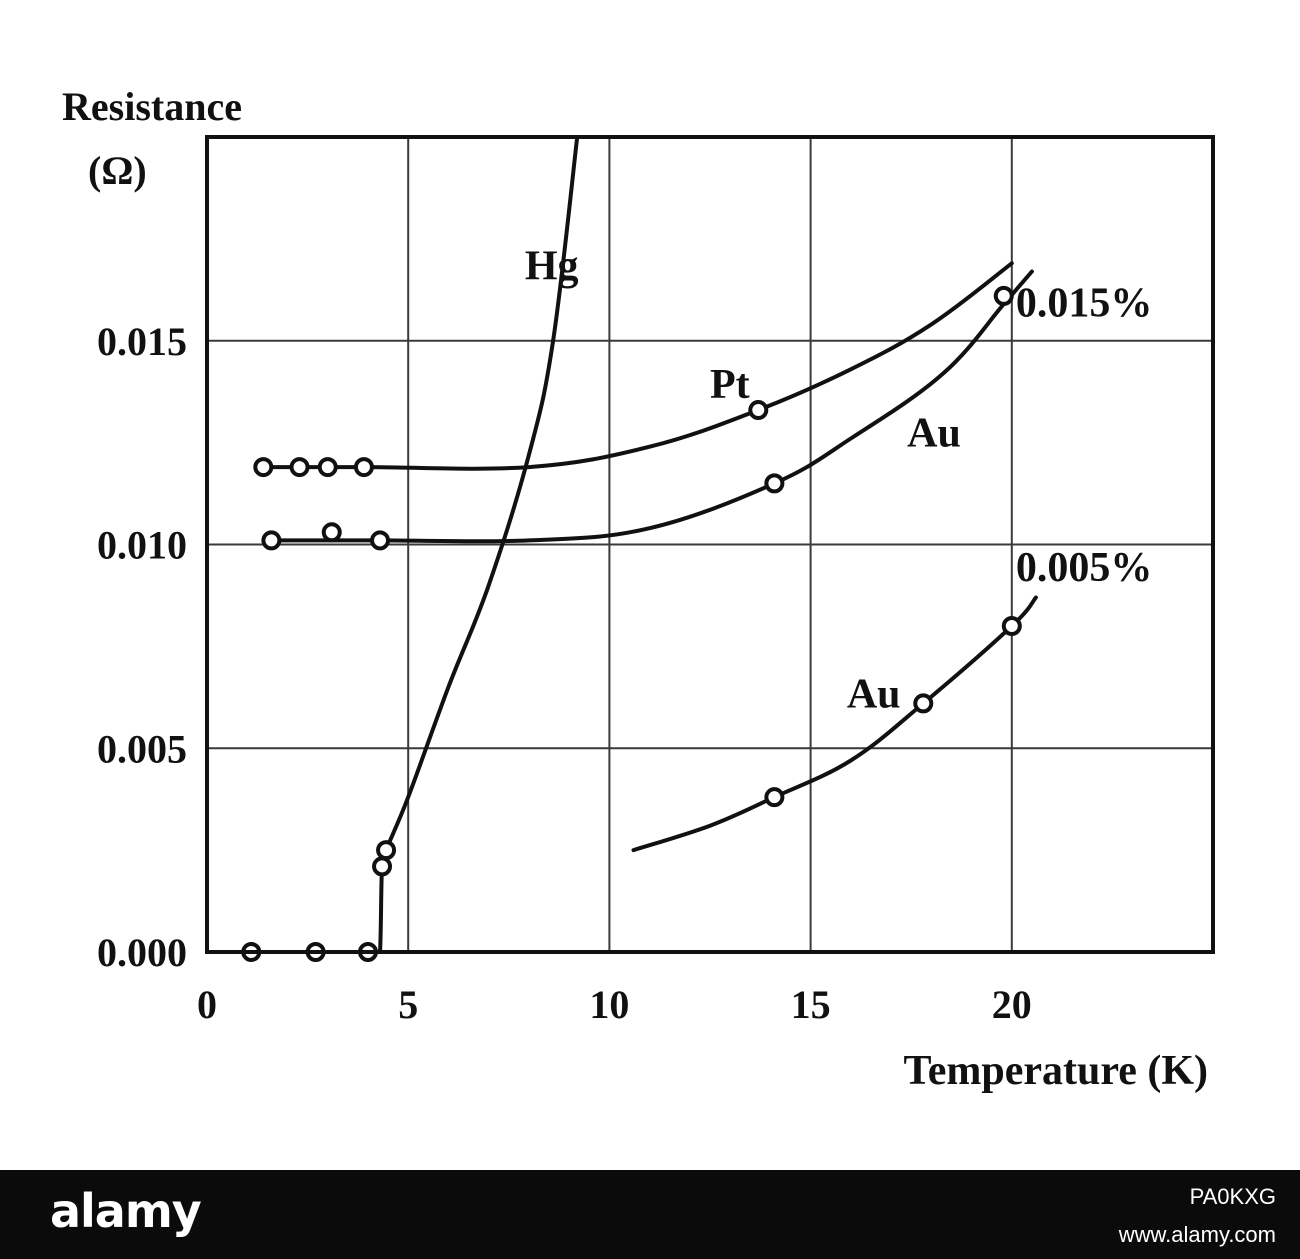 The height and width of the screenshot is (1259, 1300). I want to click on x-tick-label-0: 0, so click(207, 1004).